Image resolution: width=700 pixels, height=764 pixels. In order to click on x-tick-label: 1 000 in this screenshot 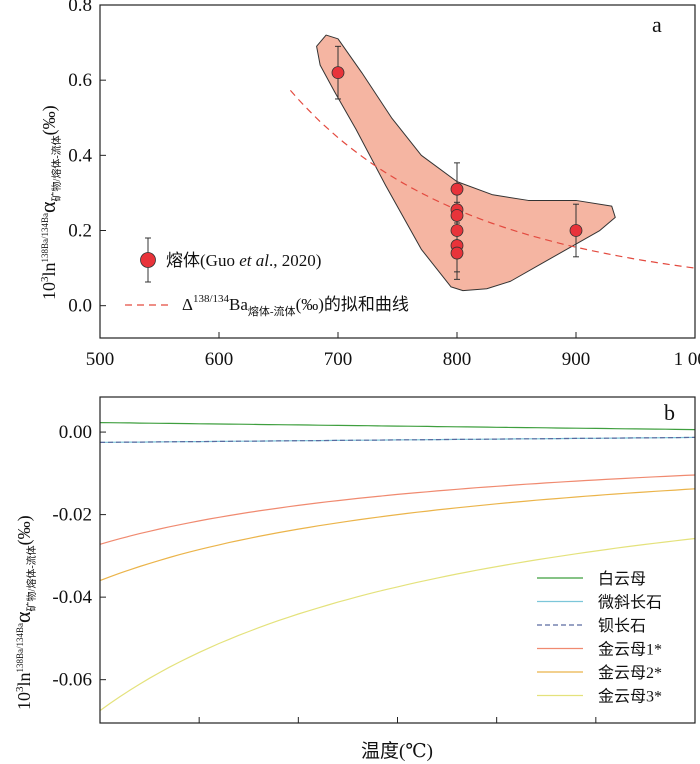, I will do `click(687, 359)`.